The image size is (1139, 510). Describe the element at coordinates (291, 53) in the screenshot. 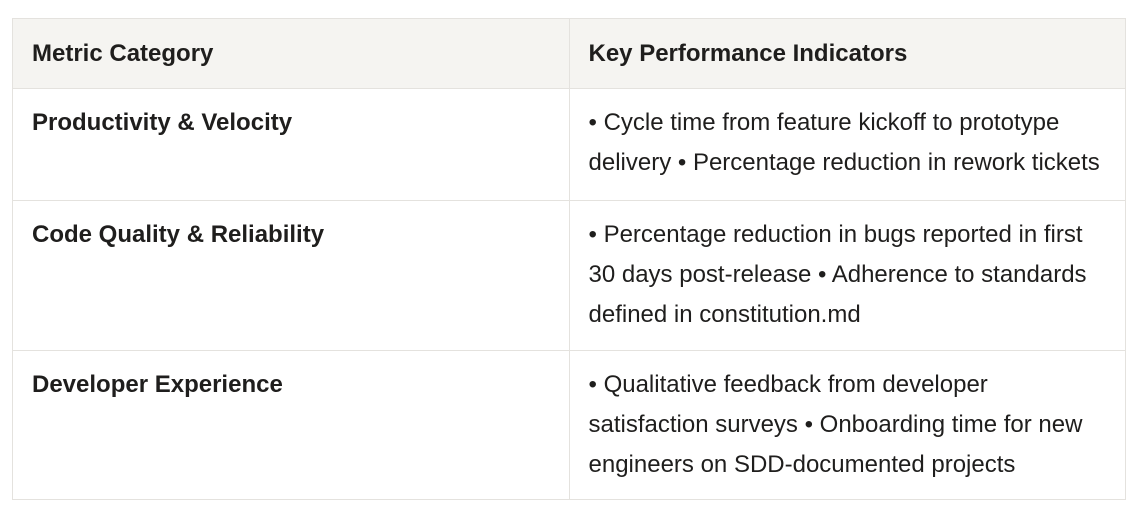

I see `column-header-metric-category: Metric Category` at that location.